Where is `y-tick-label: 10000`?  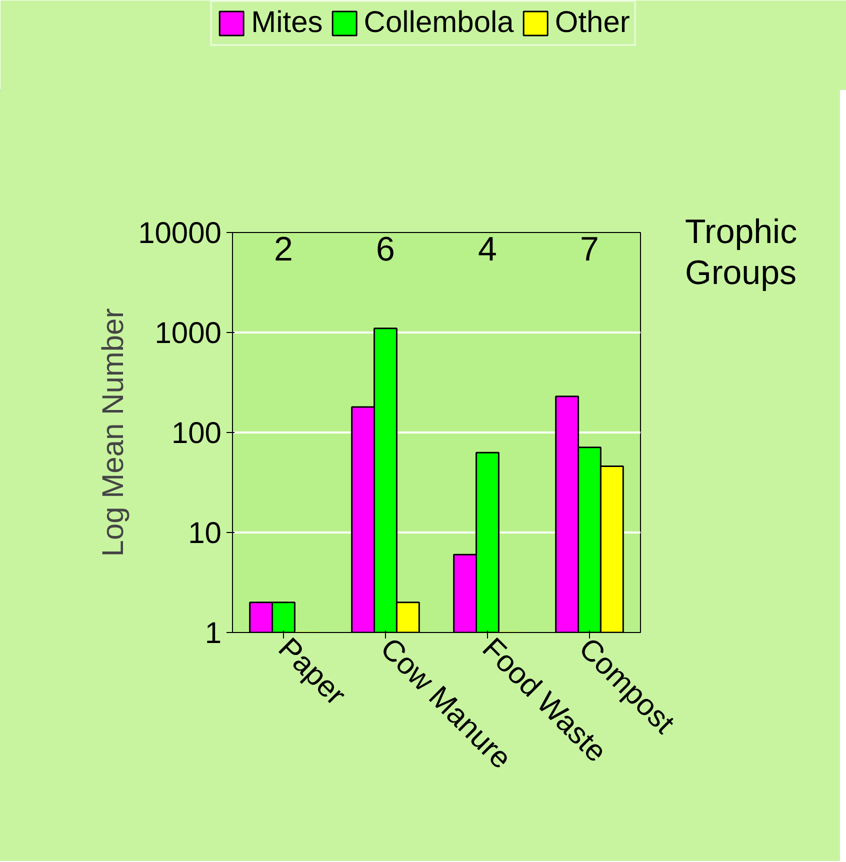
y-tick-label: 10000 is located at coordinates (180, 233).